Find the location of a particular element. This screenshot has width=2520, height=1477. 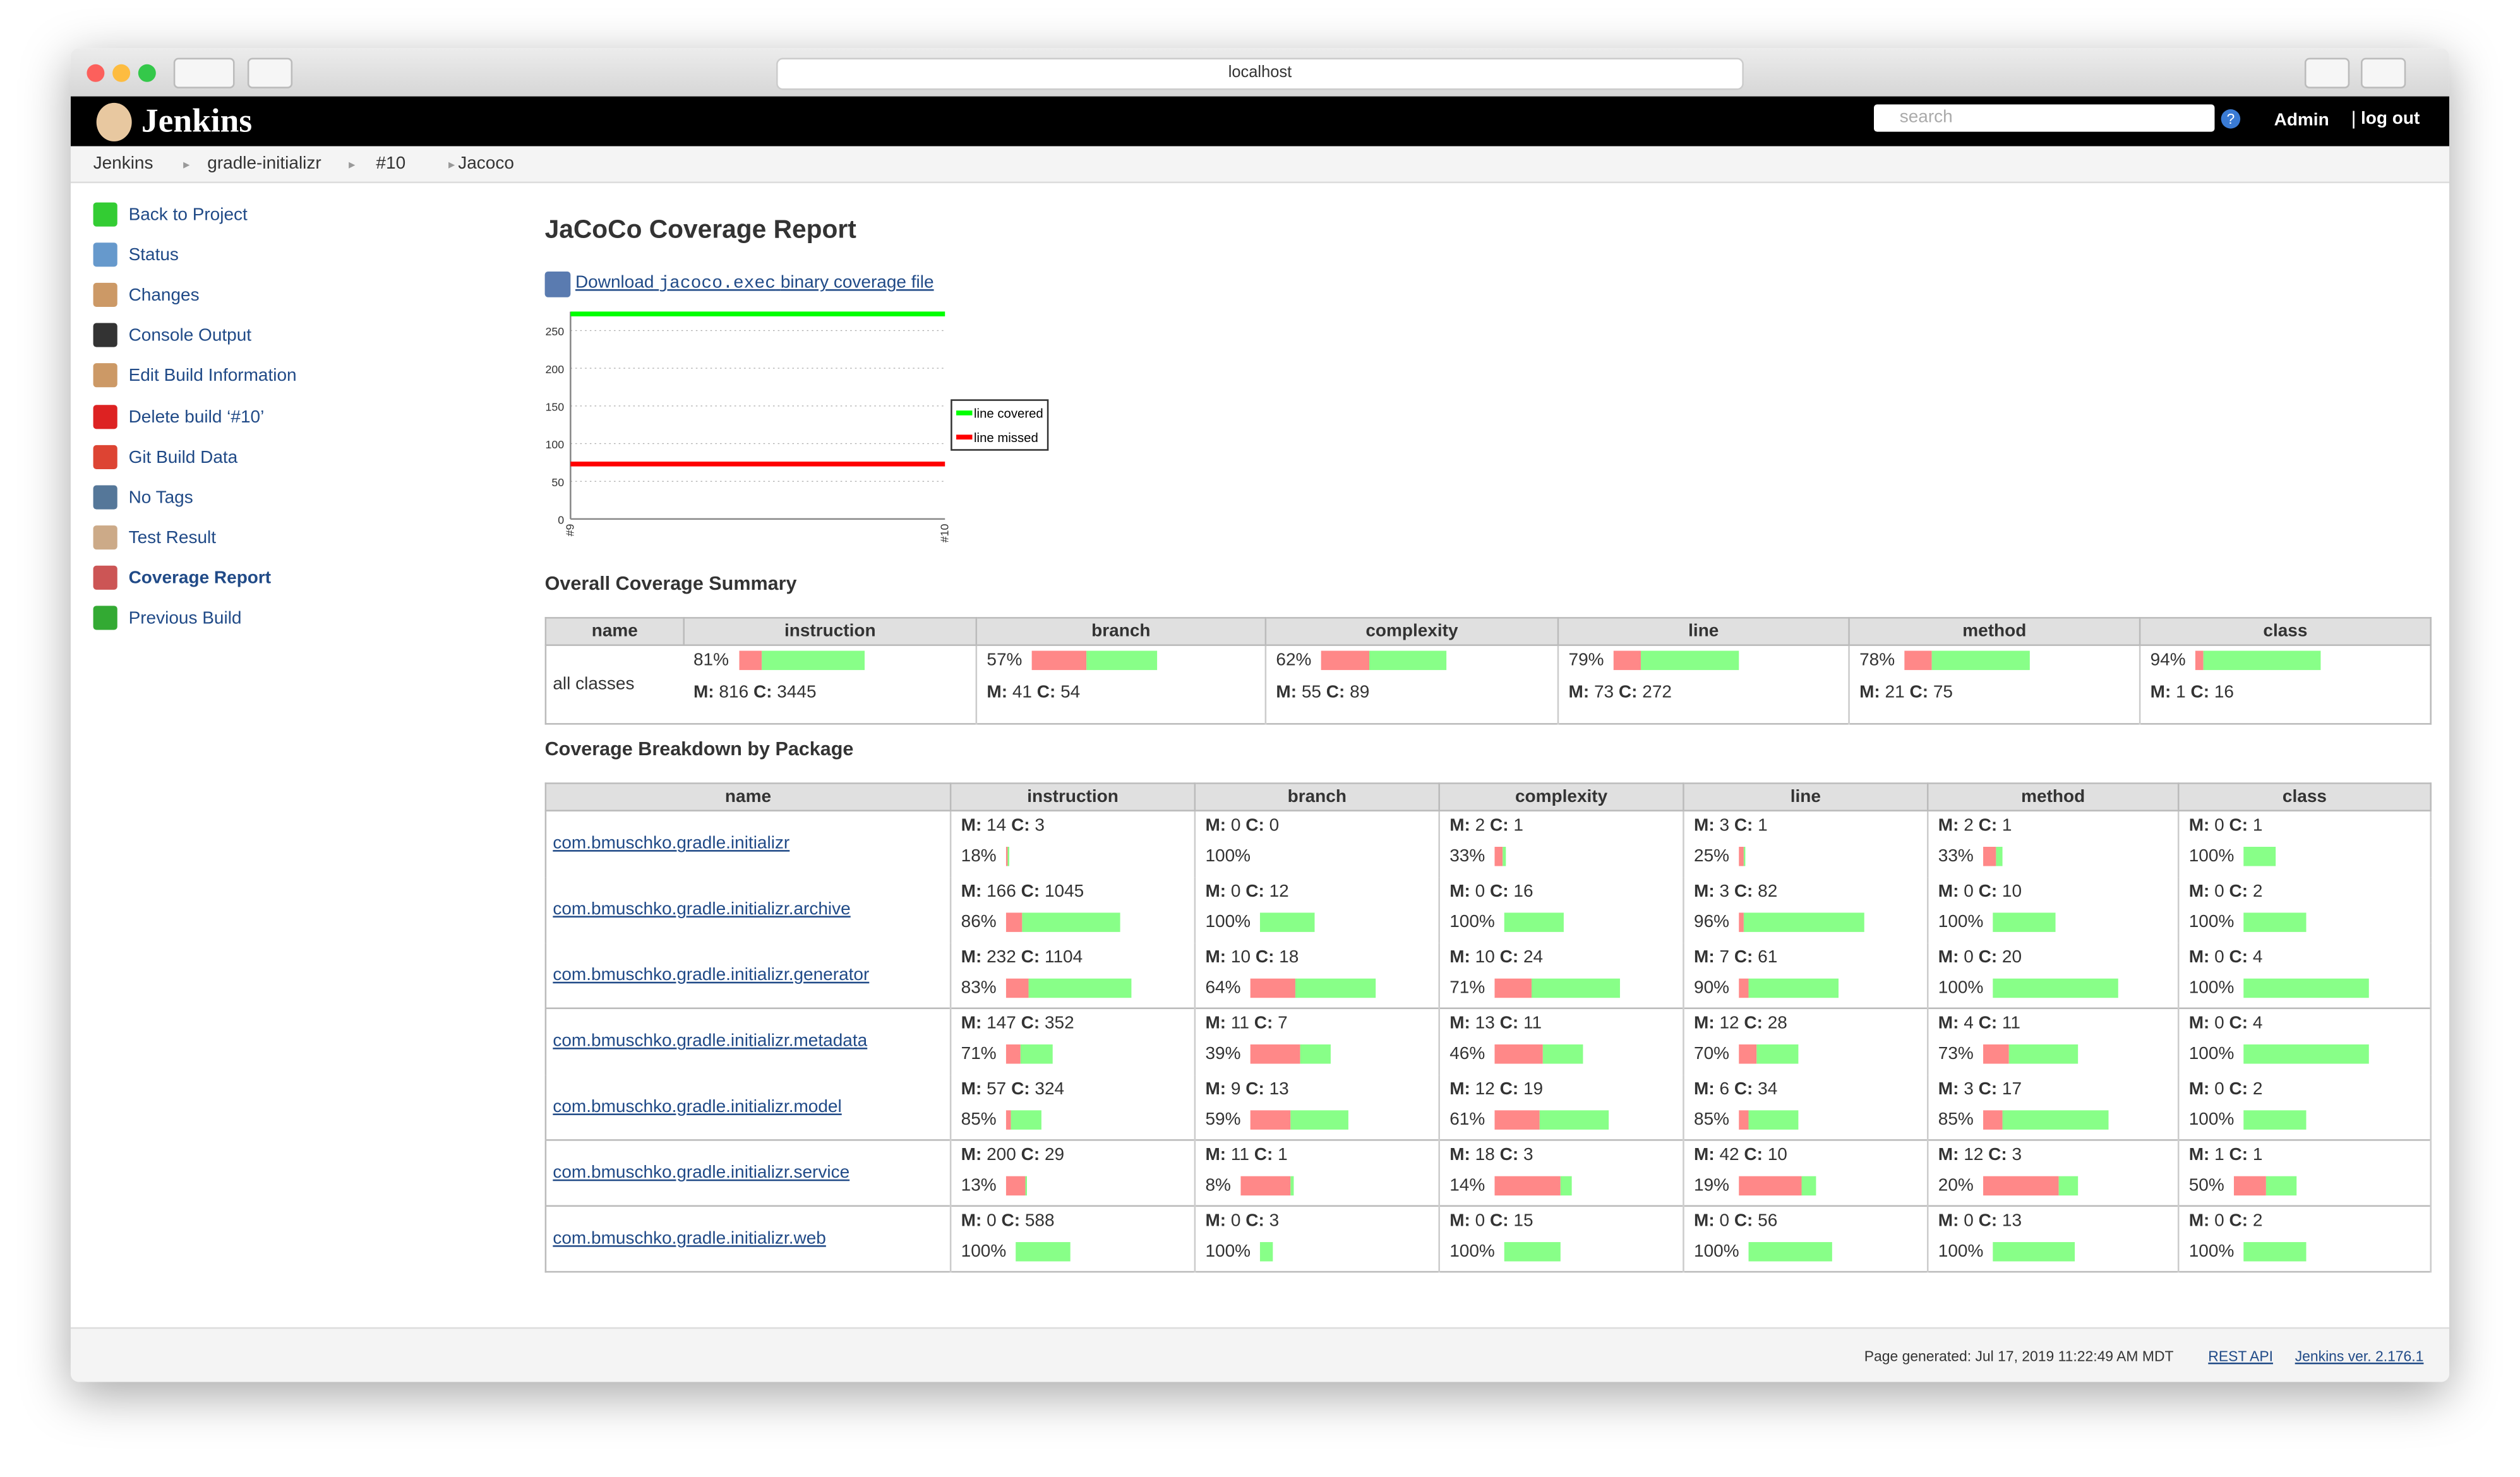

missed-count: 14 is located at coordinates (996, 826).